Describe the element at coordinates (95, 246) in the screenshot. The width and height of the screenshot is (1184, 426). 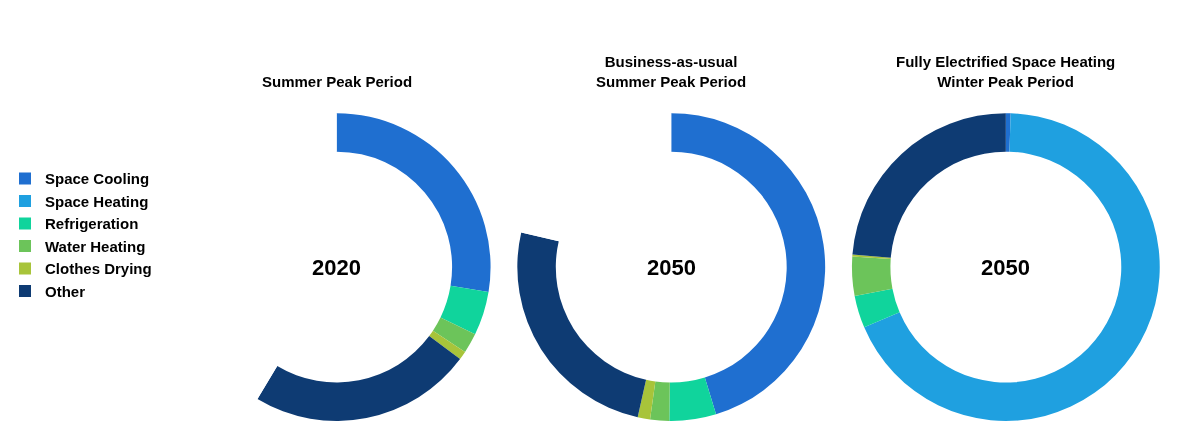
I see `legend-label: Water Heating` at that location.